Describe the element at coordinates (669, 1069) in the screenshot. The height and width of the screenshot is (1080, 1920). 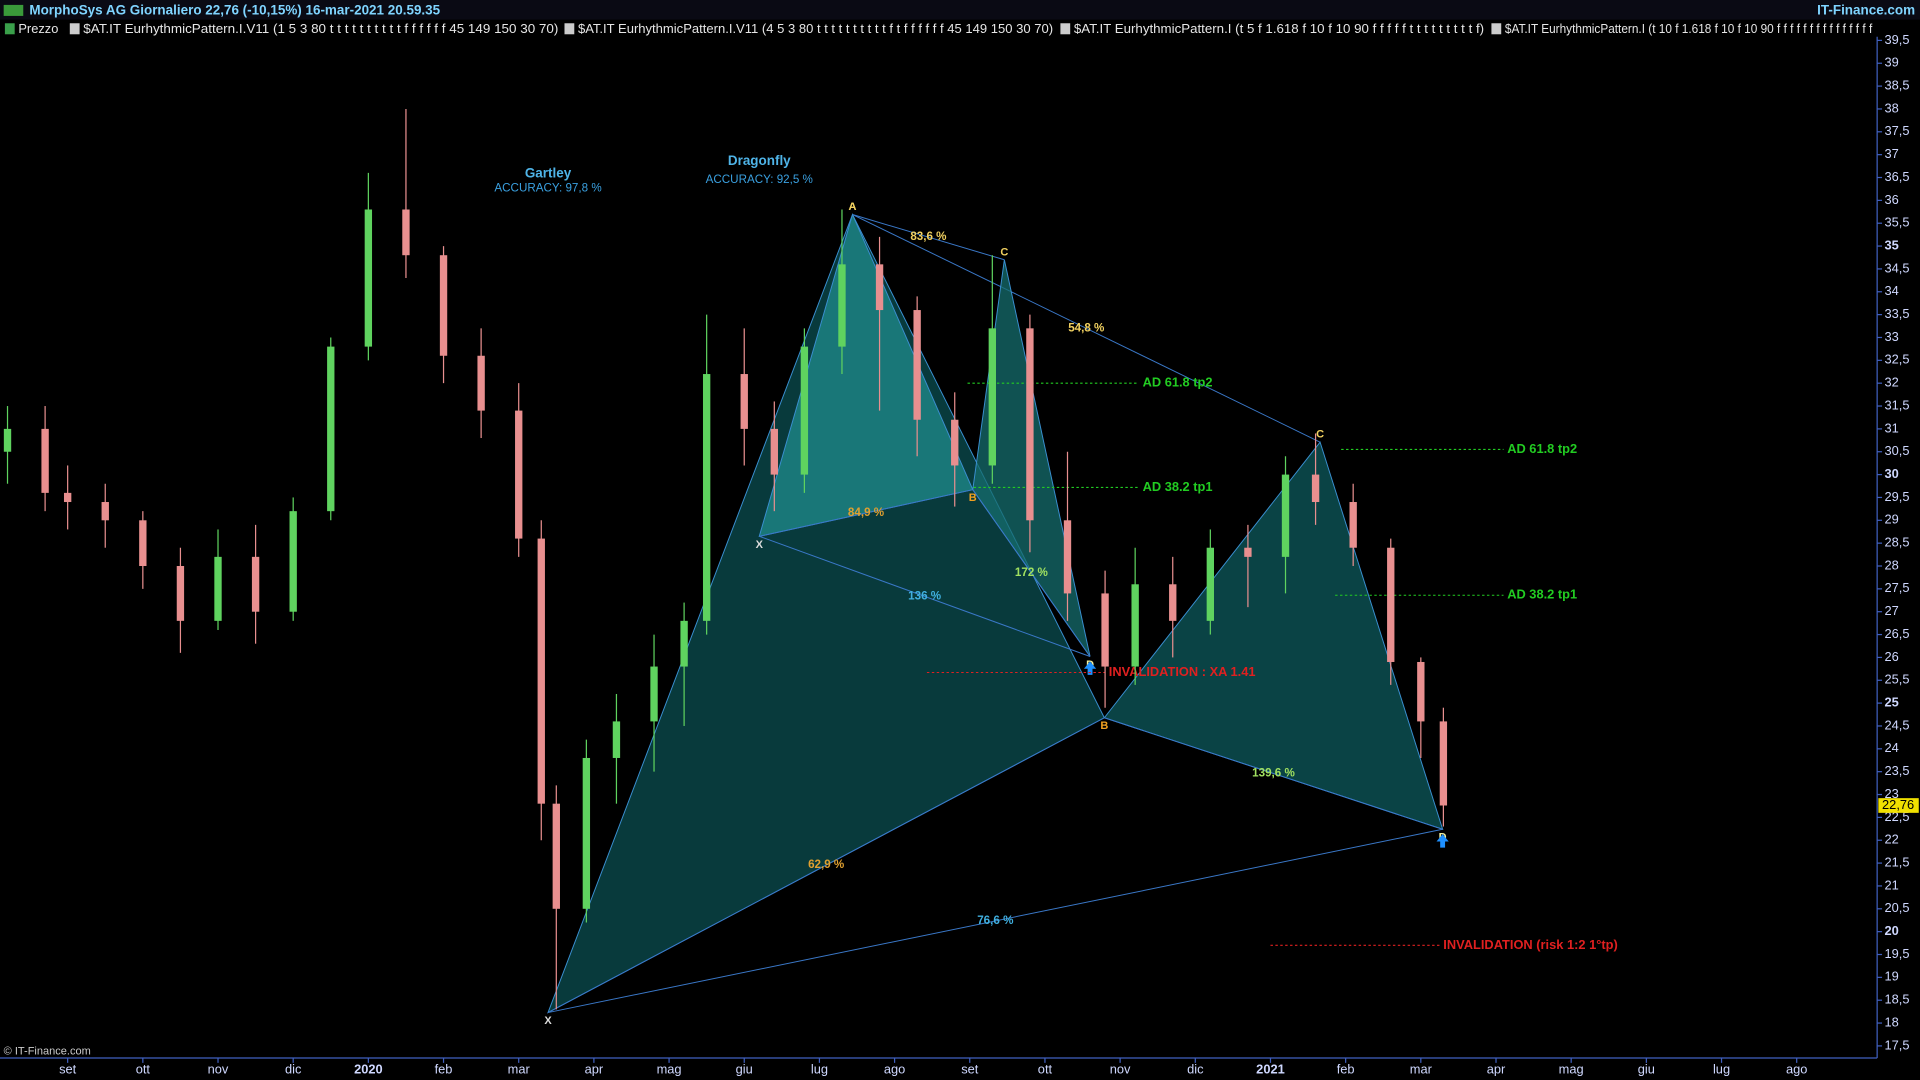
I see `x-tick-label: mag` at that location.